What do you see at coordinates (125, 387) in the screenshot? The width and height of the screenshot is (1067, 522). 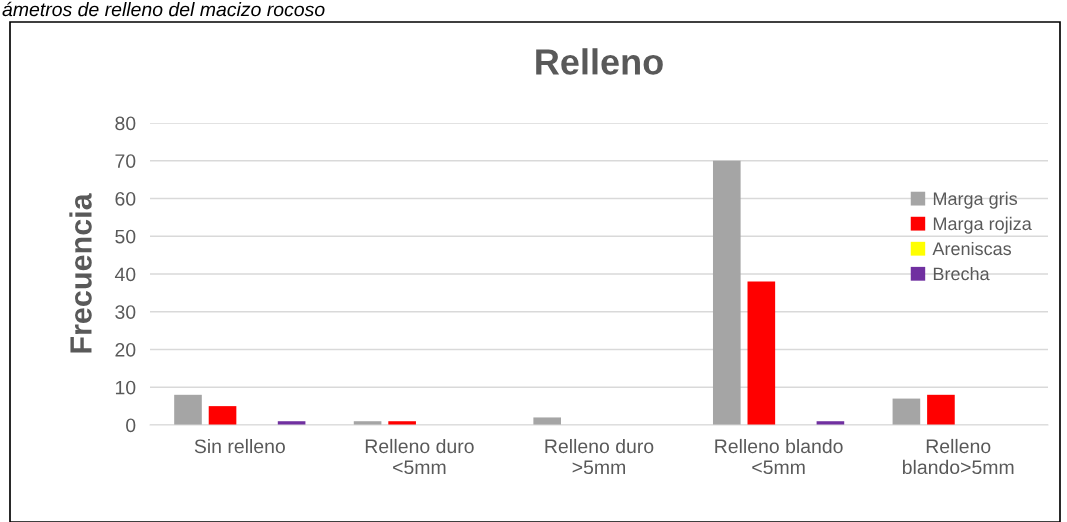 I see `y-tick-label: 10` at bounding box center [125, 387].